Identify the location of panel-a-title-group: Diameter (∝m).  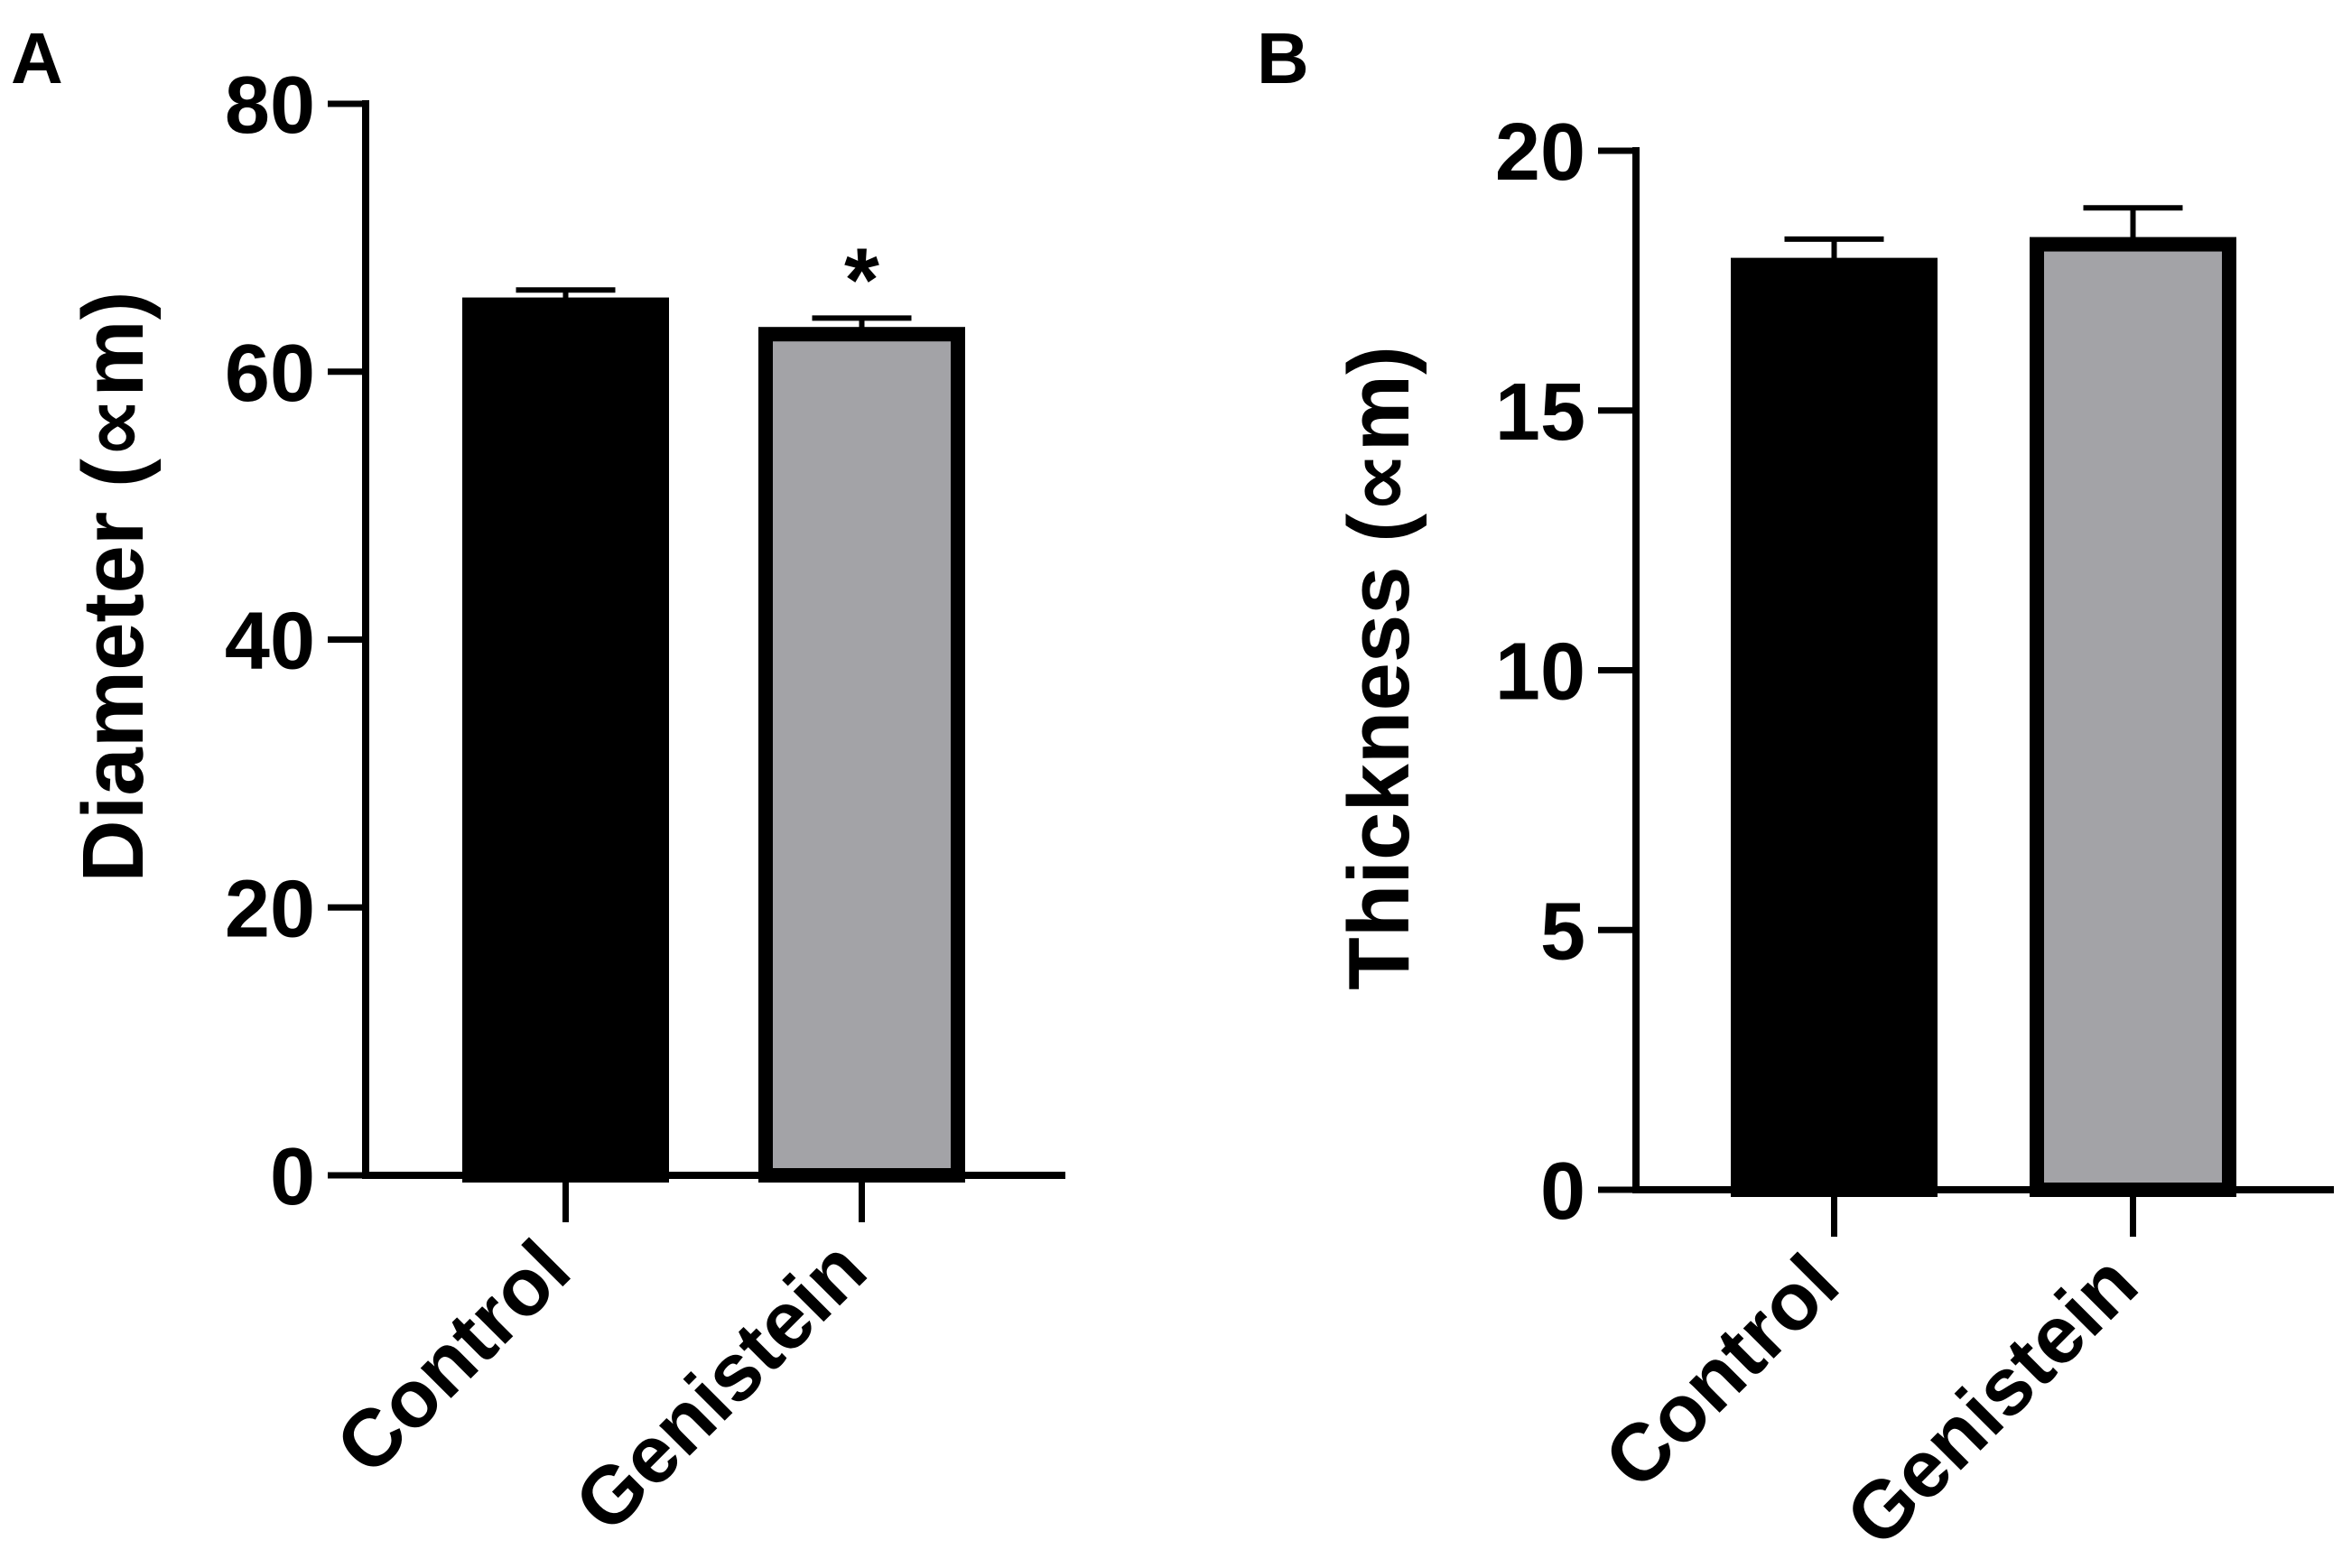
(113, 586).